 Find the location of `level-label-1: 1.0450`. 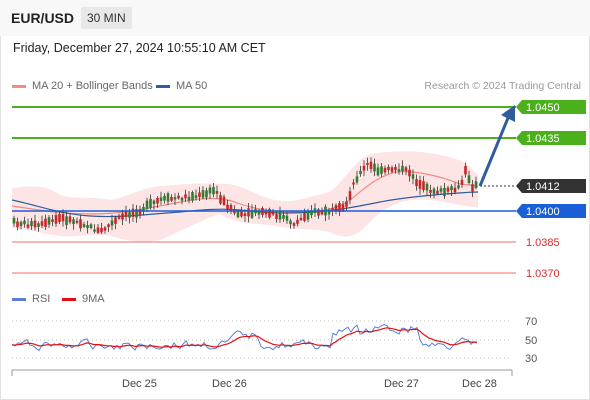

level-label-1: 1.0450 is located at coordinates (551, 107).